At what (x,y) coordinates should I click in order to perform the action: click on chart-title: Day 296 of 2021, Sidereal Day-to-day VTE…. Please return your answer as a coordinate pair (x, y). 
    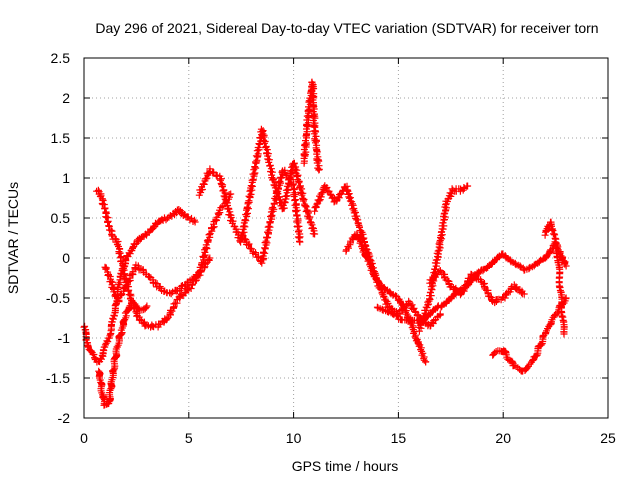
    Looking at the image, I should click on (346, 28).